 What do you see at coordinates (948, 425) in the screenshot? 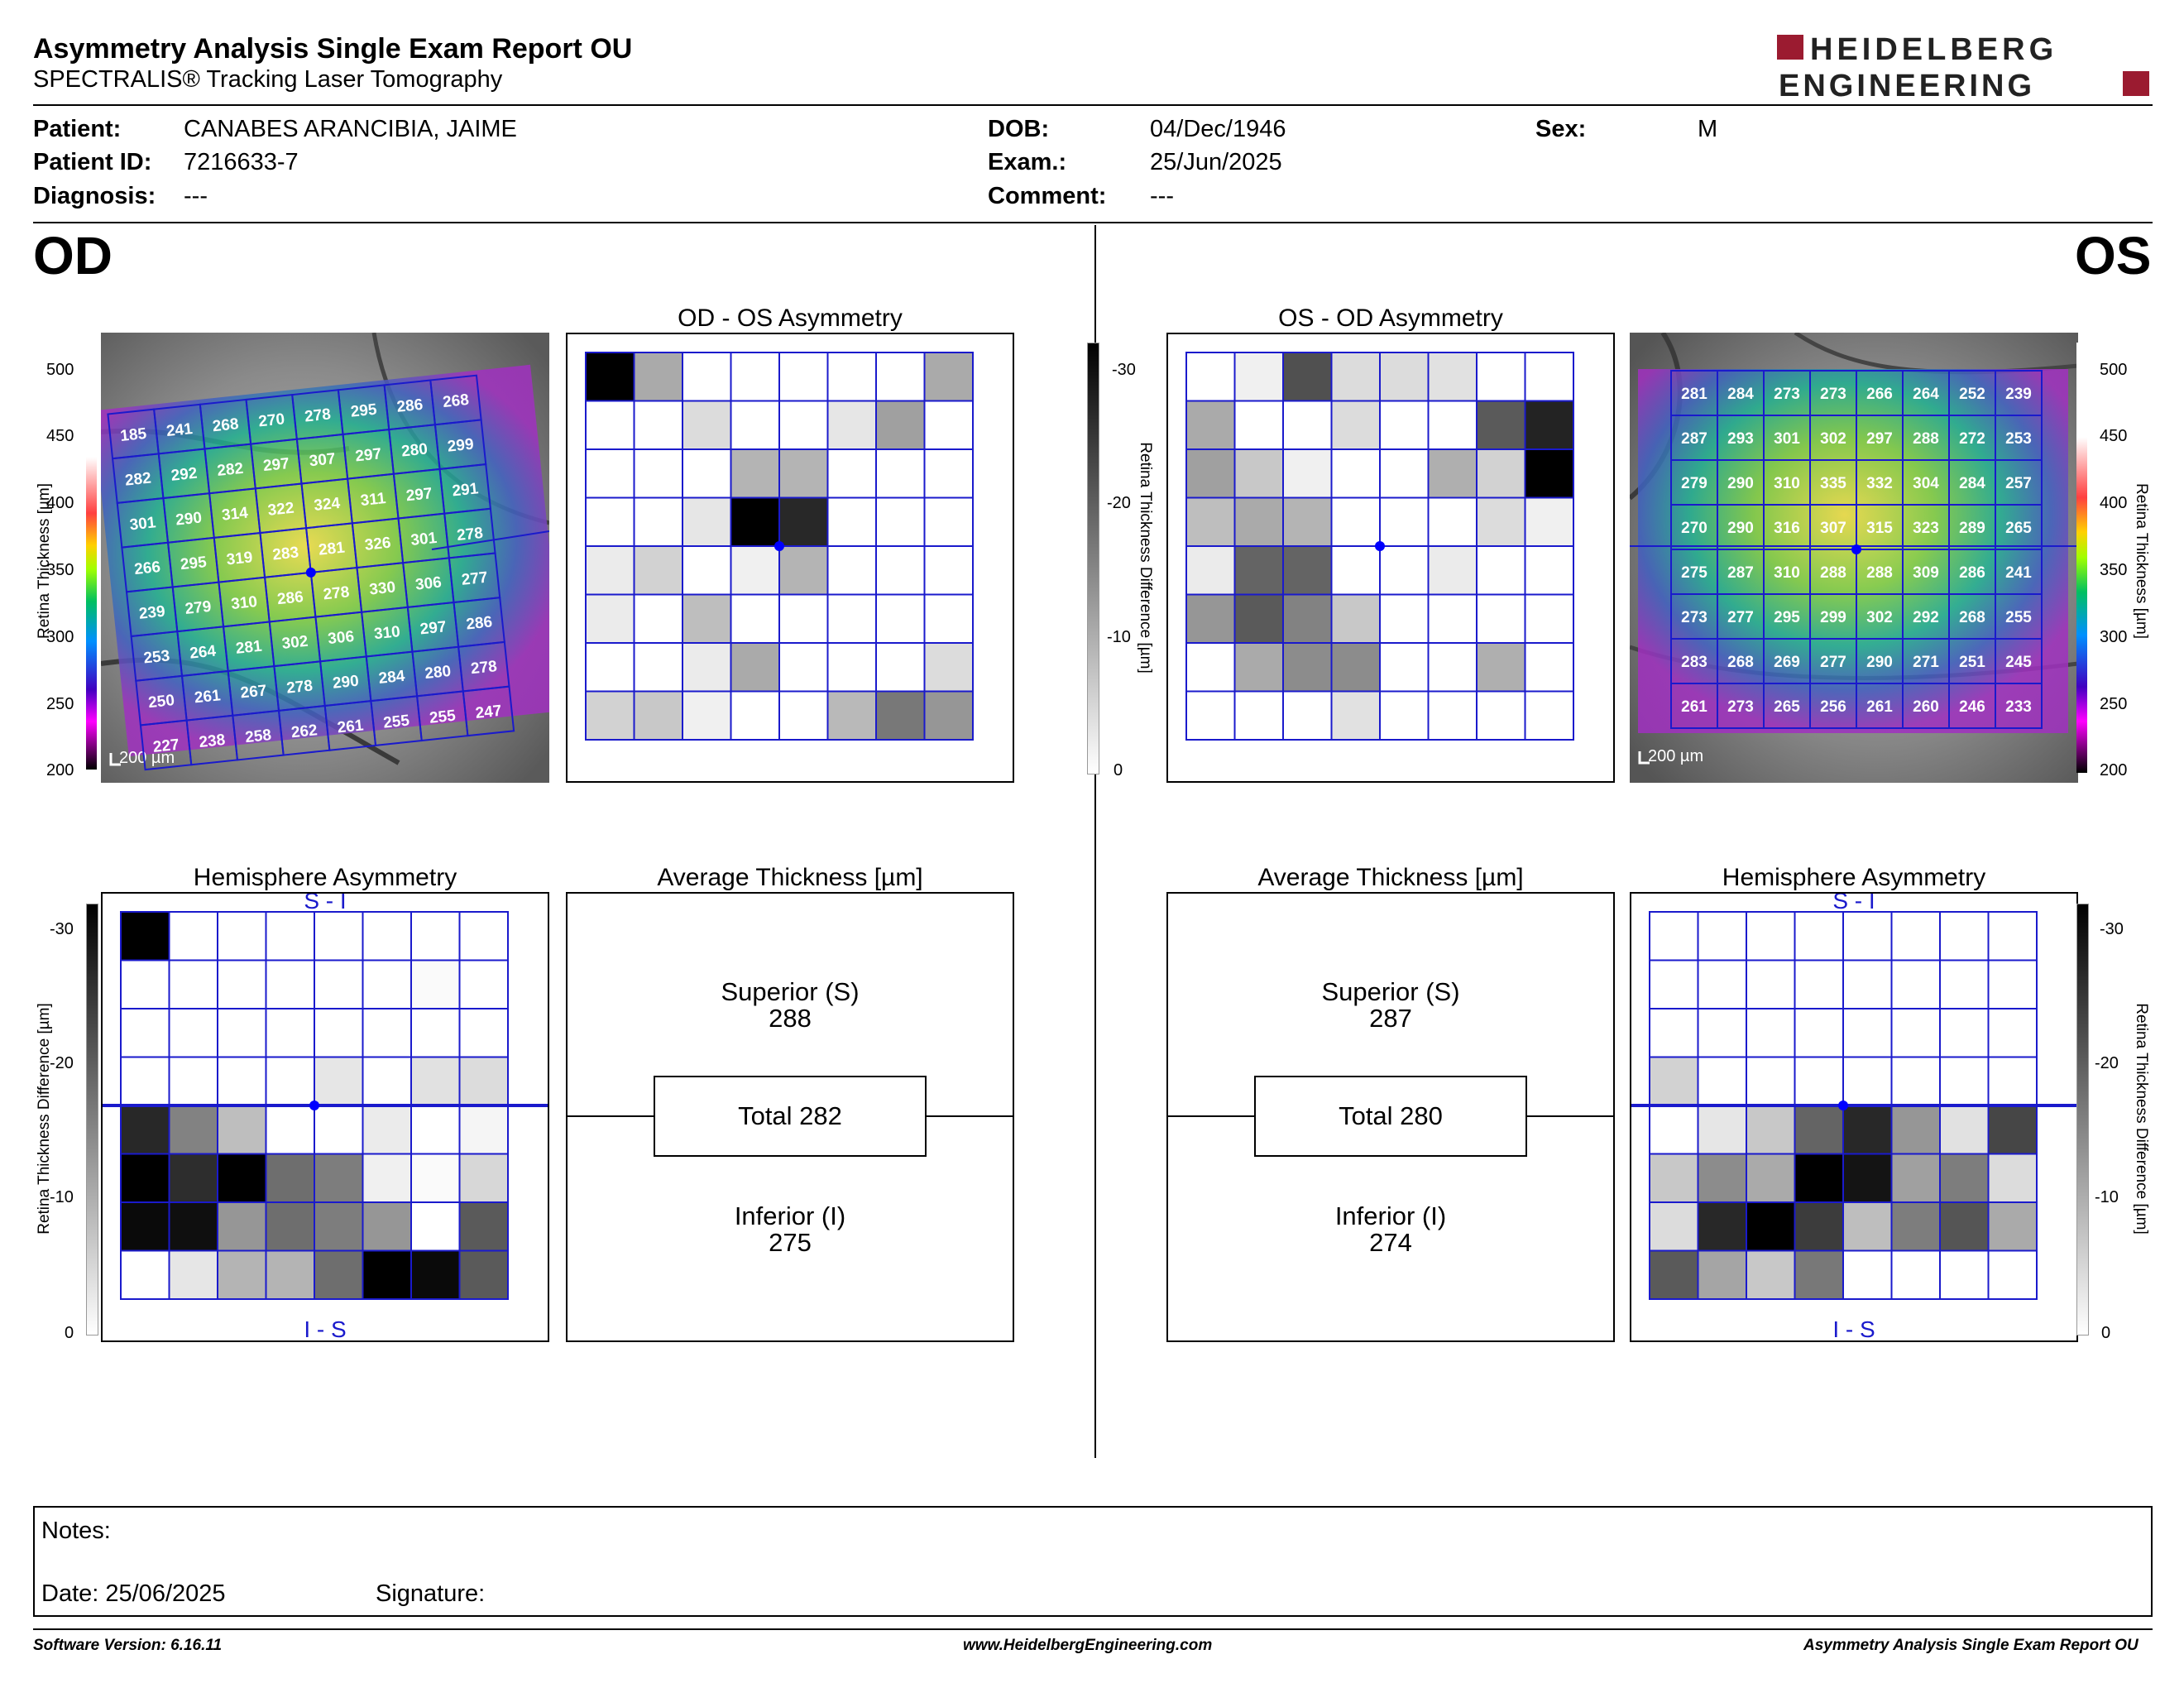
I see `od-asym-cell-r1c7` at bounding box center [948, 425].